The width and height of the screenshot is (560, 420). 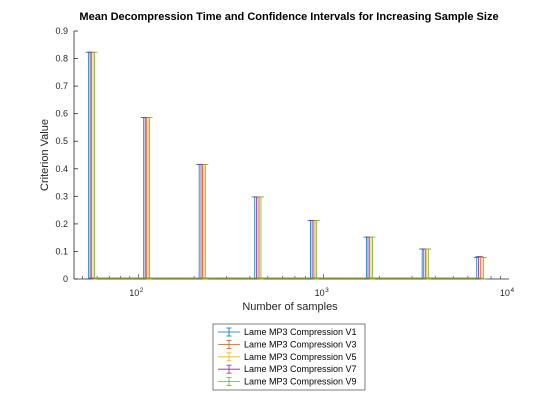 I want to click on legend-item: Lame MP3 Compression V9, so click(x=287, y=382).